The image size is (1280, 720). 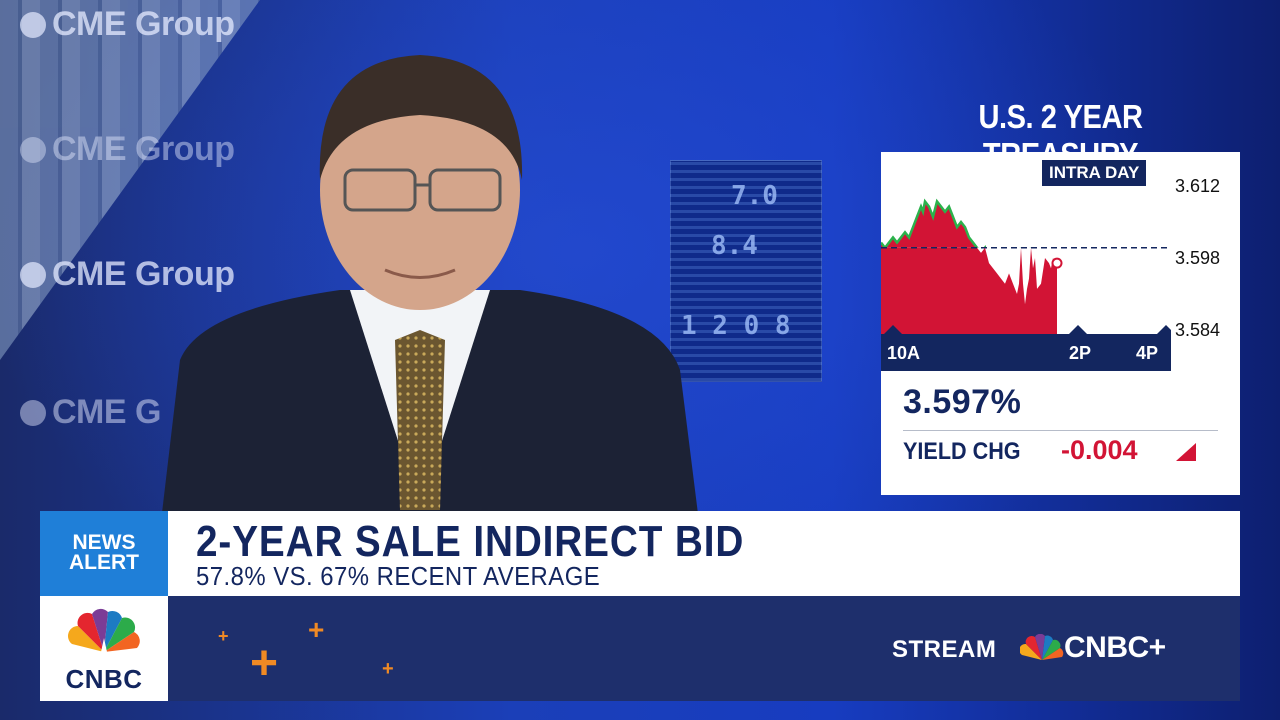 I want to click on cnbc-plus-logo: CNBC+, so click(x=1115, y=647).